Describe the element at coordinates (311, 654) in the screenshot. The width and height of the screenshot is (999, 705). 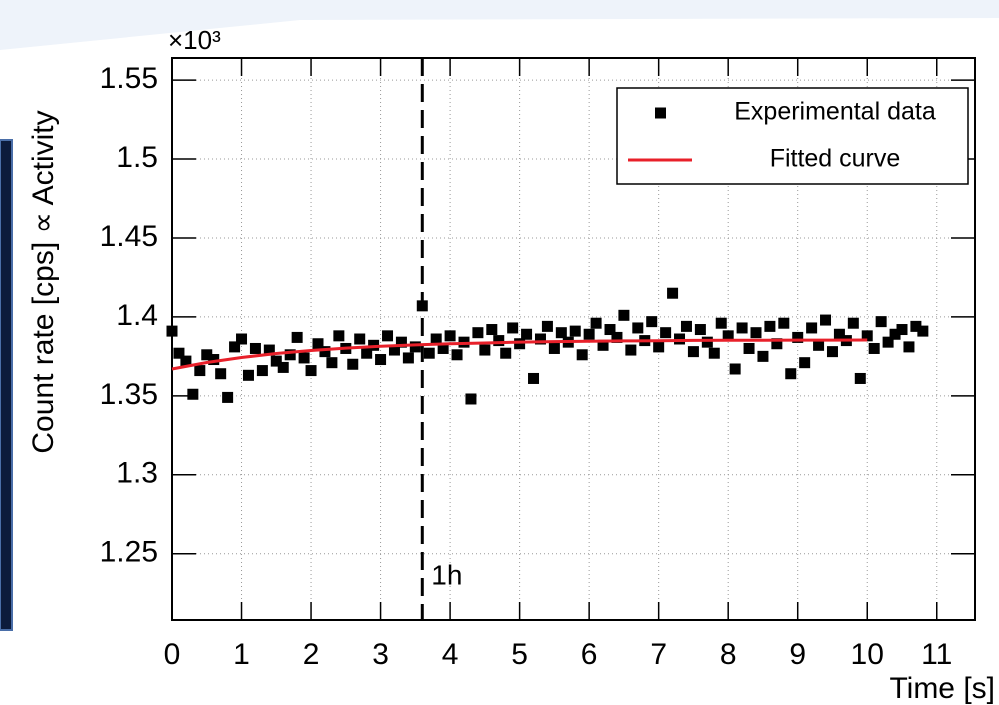
I see `x-tick-label: 2` at that location.